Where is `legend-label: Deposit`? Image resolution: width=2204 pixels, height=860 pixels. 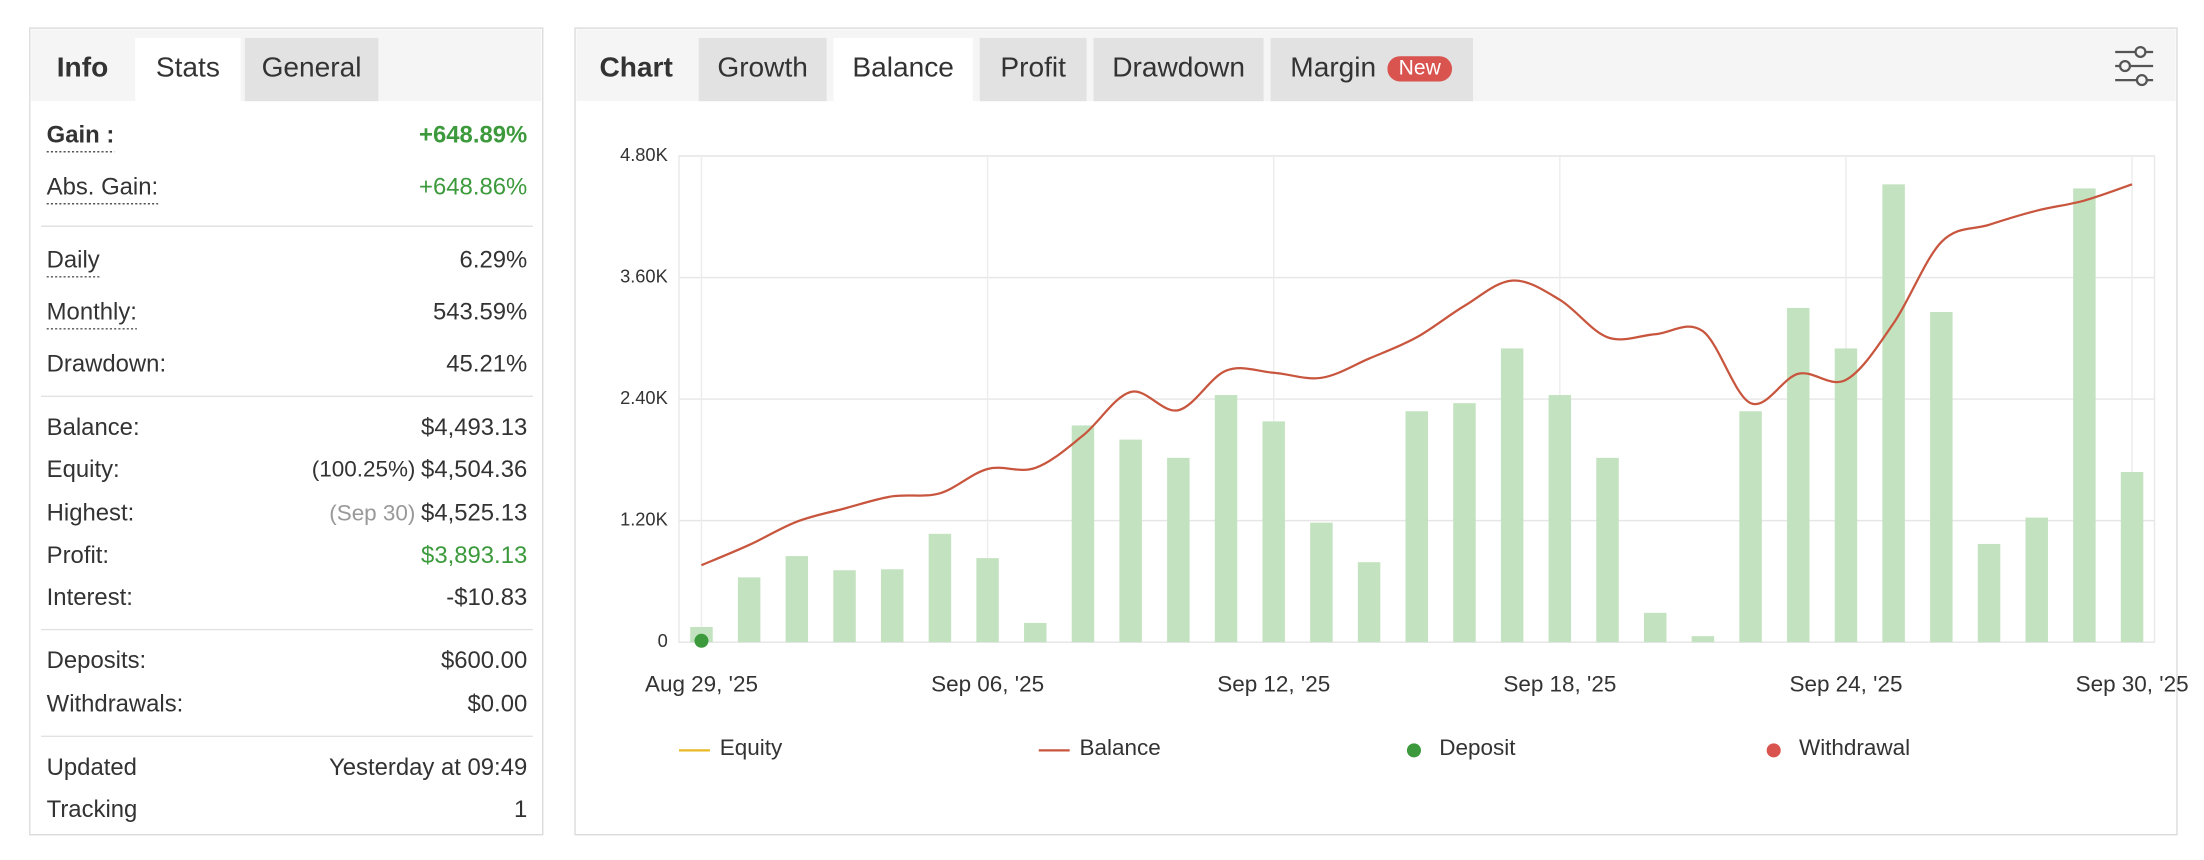 legend-label: Deposit is located at coordinates (1477, 747).